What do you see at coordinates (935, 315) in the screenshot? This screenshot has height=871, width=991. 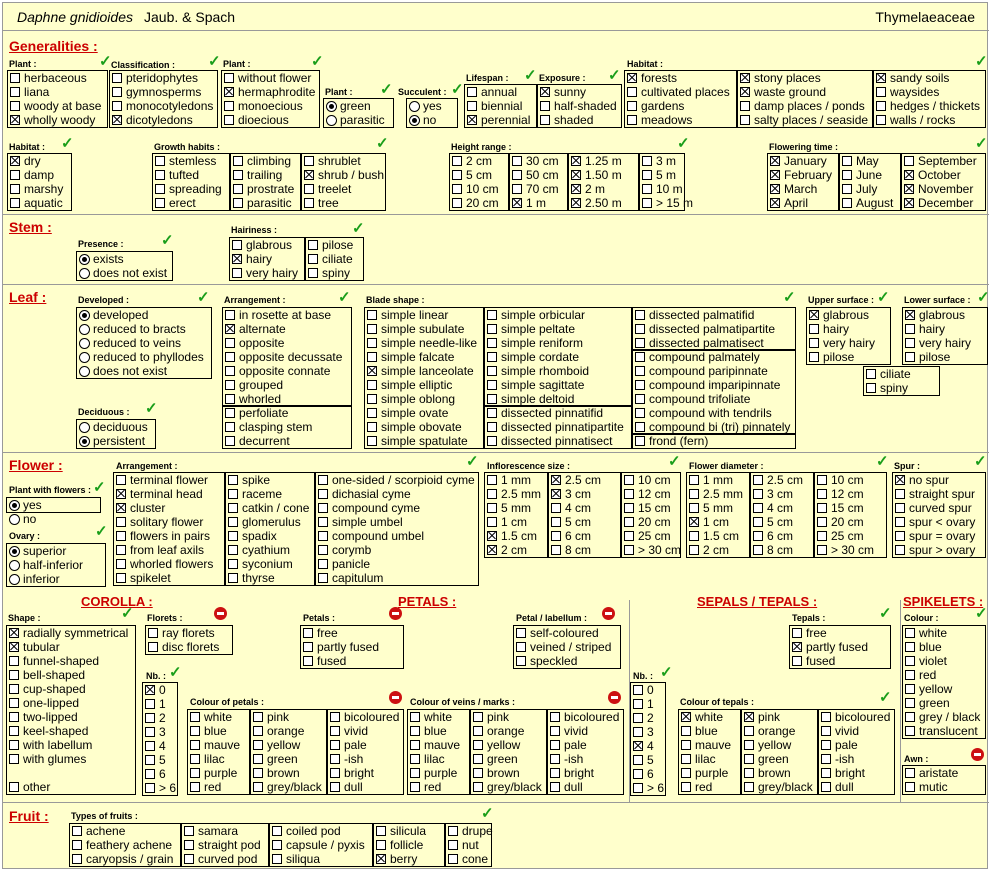 I see `lower-option: glabrous` at bounding box center [935, 315].